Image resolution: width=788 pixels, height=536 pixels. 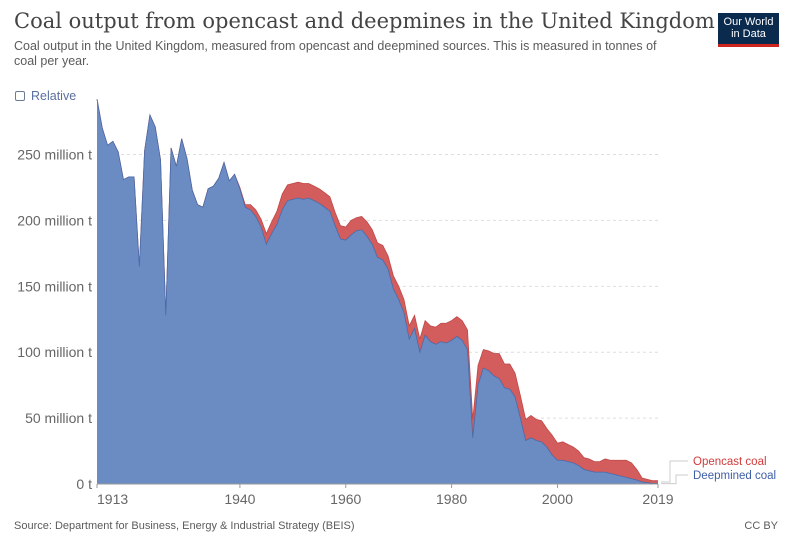 What do you see at coordinates (58, 418) in the screenshot?
I see `y-tick-label: 50 million t` at bounding box center [58, 418].